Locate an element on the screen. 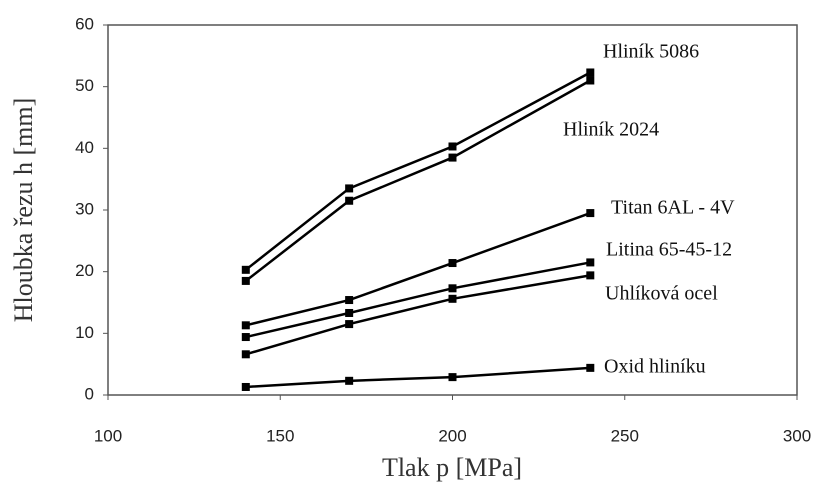 The image size is (821, 488). y-tick-label: 40 is located at coordinates (84, 147).